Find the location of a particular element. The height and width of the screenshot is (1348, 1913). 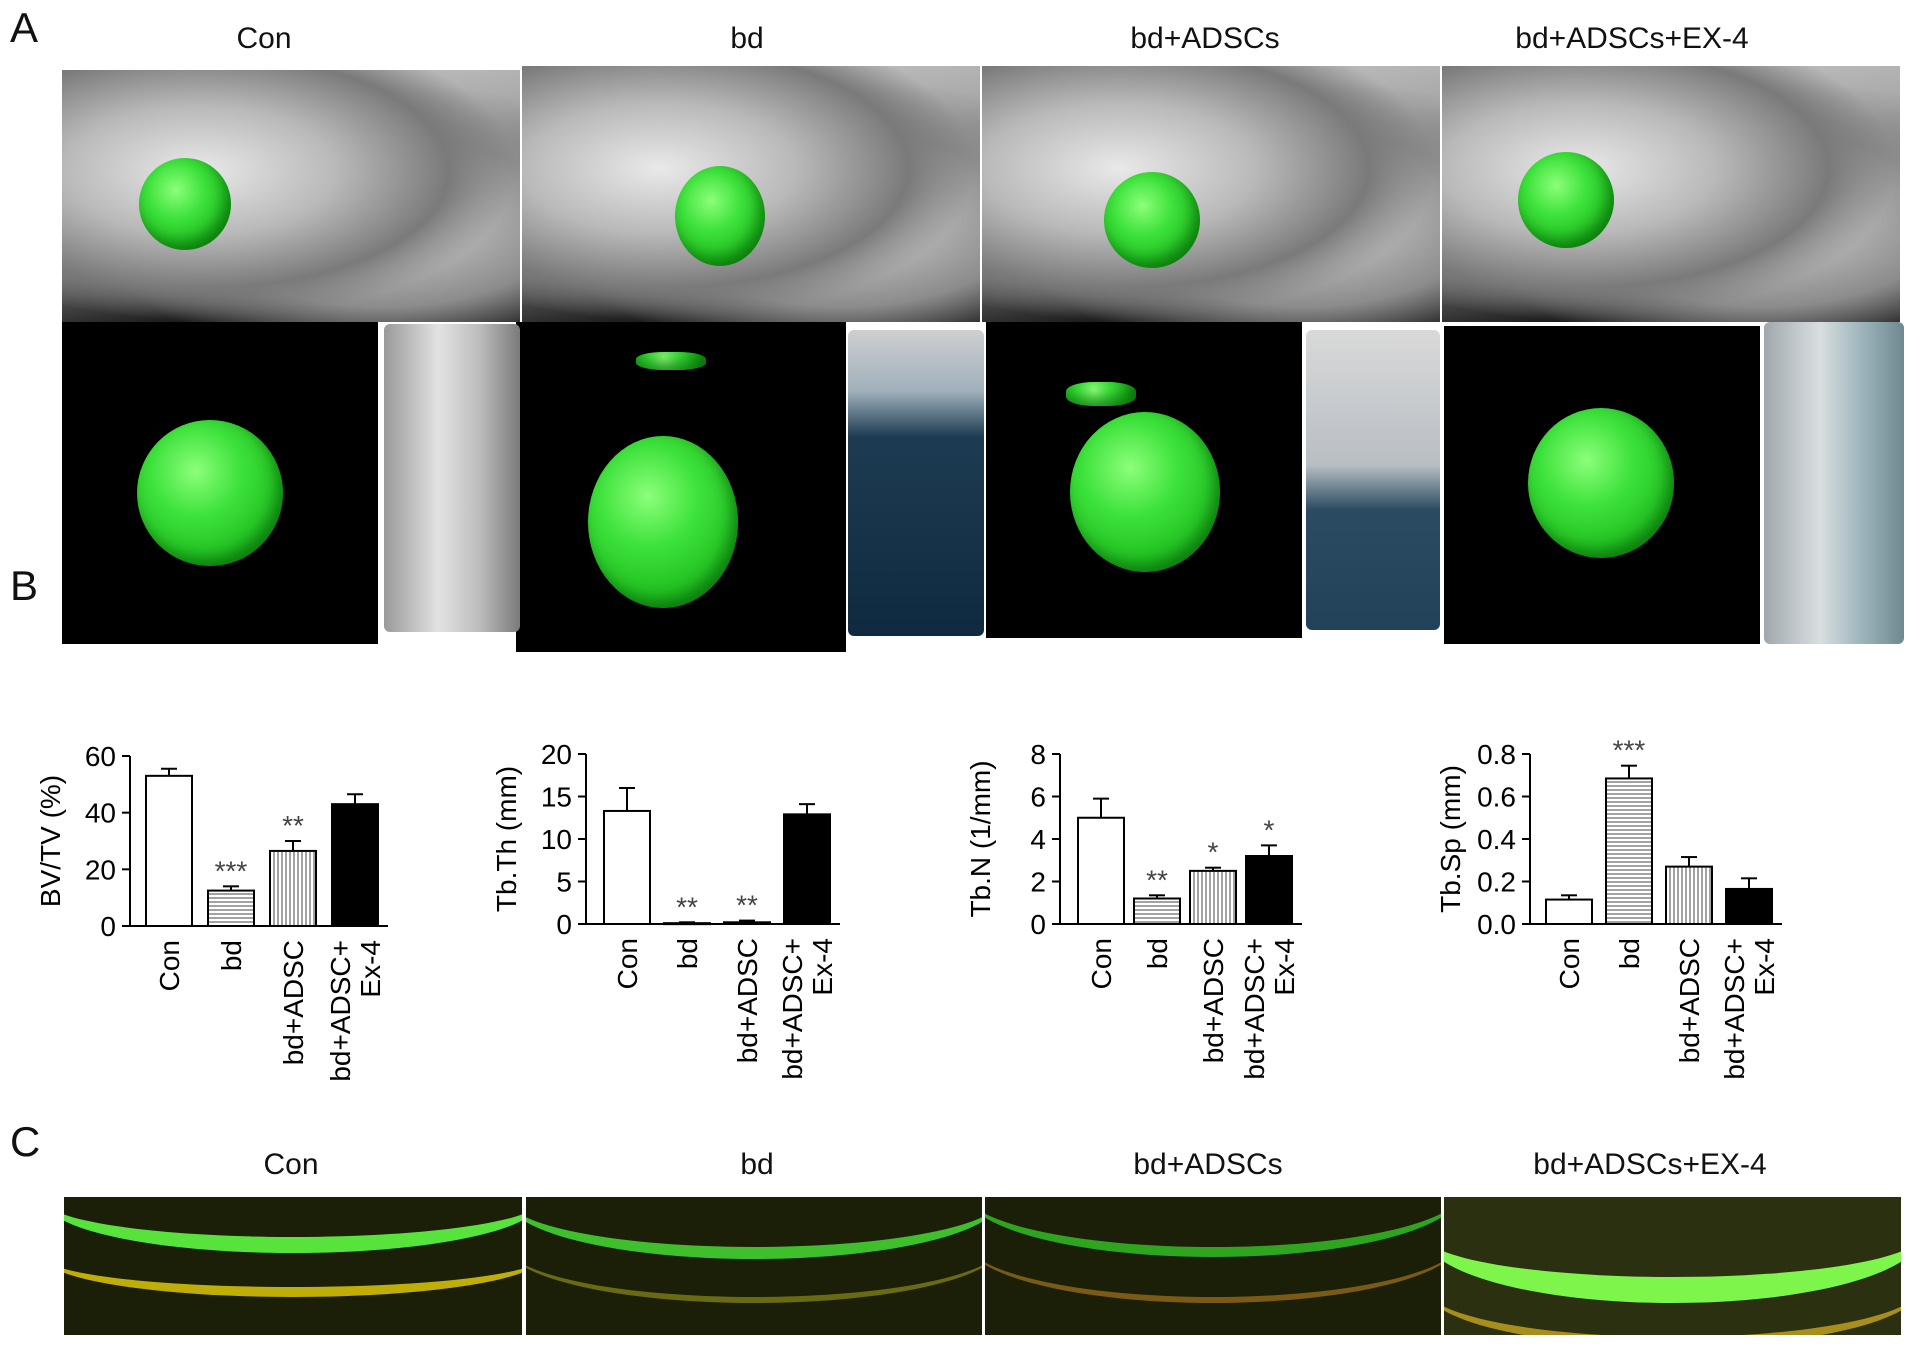

microct-bd-overview is located at coordinates (751, 194).